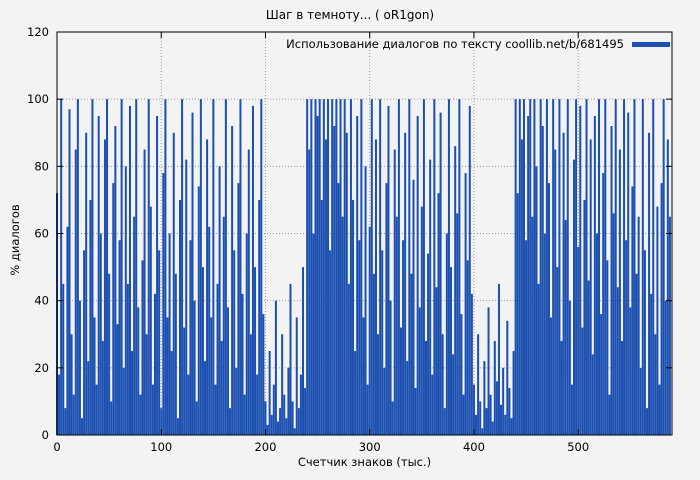 This screenshot has height=480, width=700. I want to click on x-tick-label: 0, so click(56, 447).